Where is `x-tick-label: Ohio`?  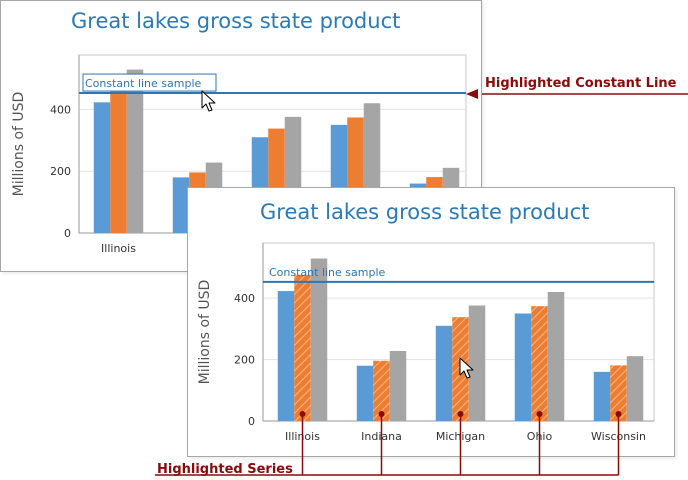 x-tick-label: Ohio is located at coordinates (540, 436).